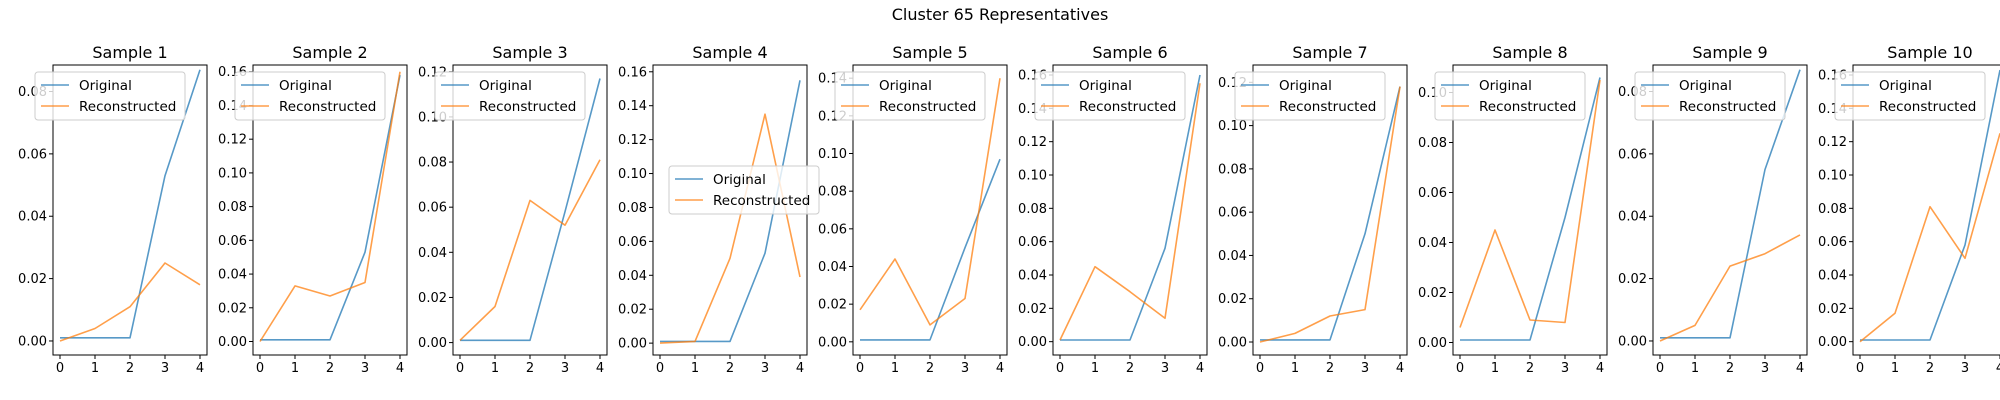 The height and width of the screenshot is (400, 2000). Describe the element at coordinates (1129, 52) in the screenshot. I see `panel-title: Sample 6` at that location.